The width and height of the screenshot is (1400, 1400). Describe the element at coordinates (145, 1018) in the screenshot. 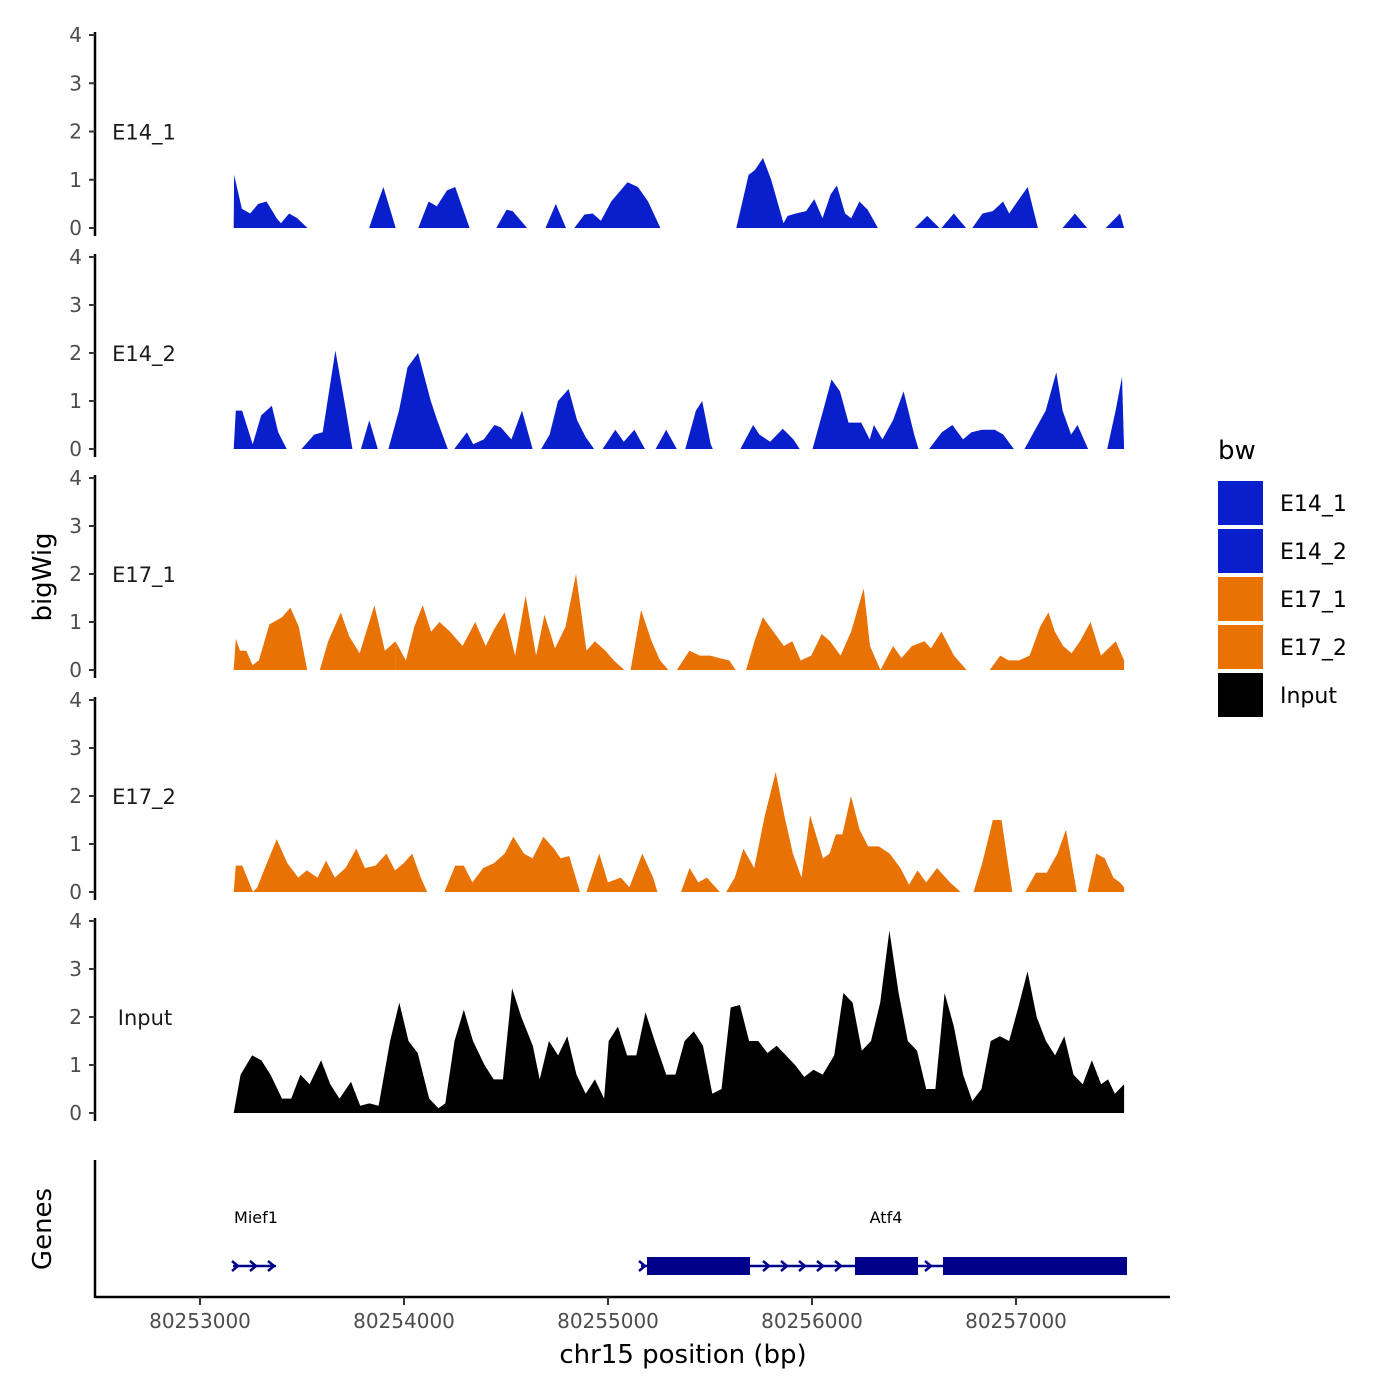

I see `track-label-Input: Input` at that location.